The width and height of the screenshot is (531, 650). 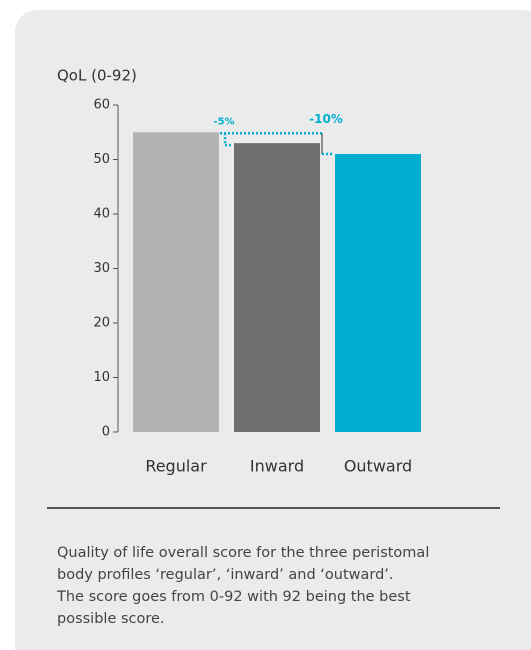 I want to click on x-tick-label: Inward, so click(x=277, y=466).